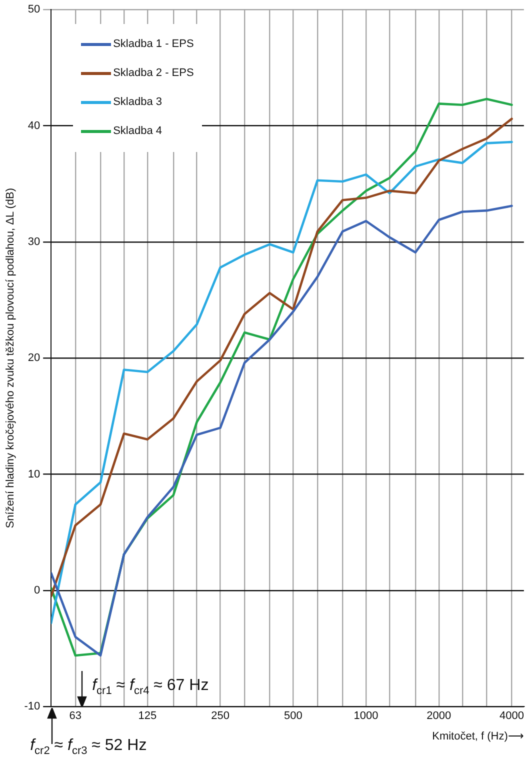 Image resolution: width=527 pixels, height=769 pixels. I want to click on x-tick-label: 63, so click(75, 716).